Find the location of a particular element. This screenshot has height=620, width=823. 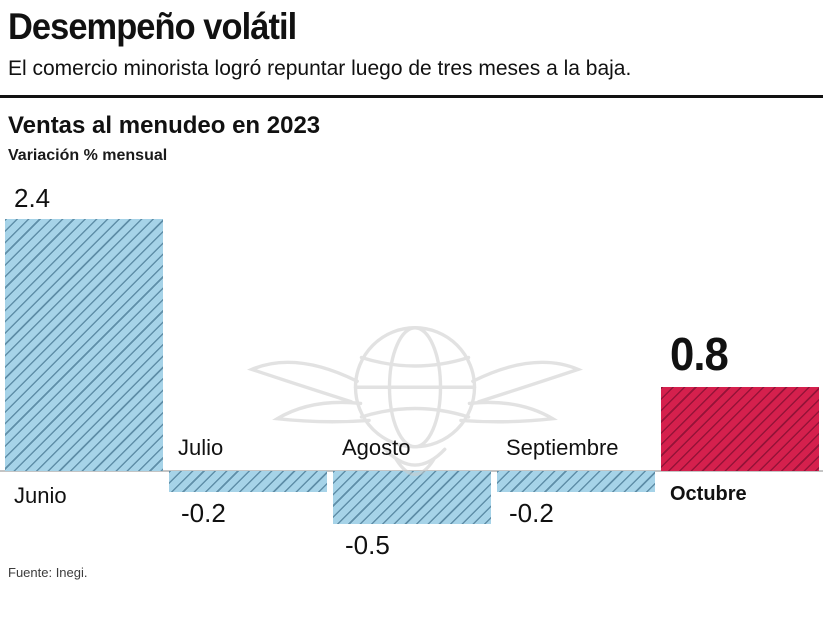

bar-octubre is located at coordinates (740, 429).